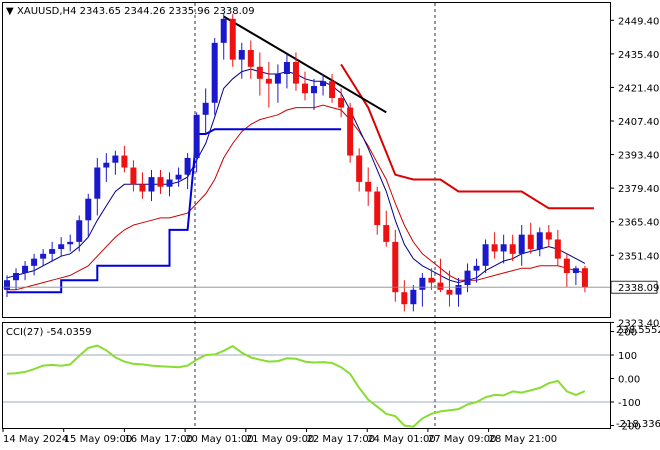 This screenshot has height=450, width=660. Describe the element at coordinates (634, 287) in the screenshot. I see `current-price-box` at that location.